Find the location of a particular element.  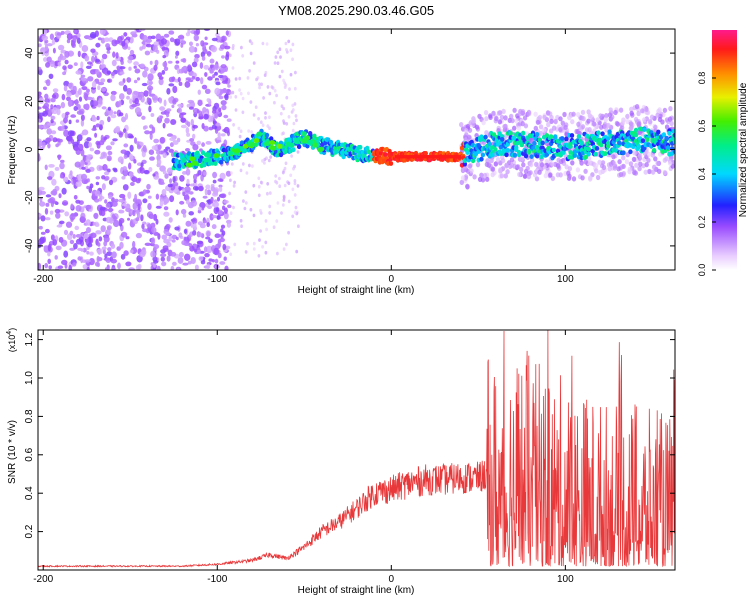

colorbar-gradient is located at coordinates (724, 150).